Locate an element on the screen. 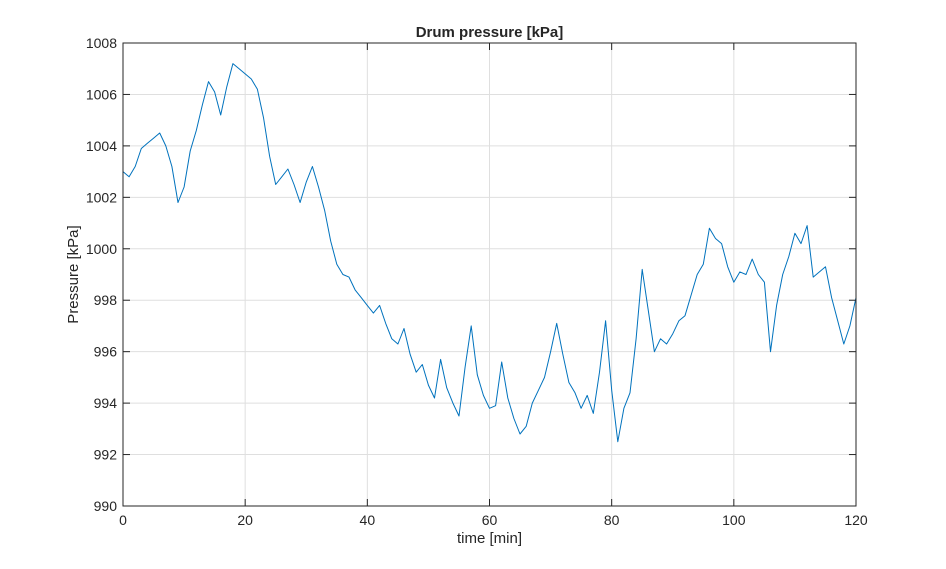 This screenshot has width=946, height=569. y-tick-label: 1004 is located at coordinates (101, 146).